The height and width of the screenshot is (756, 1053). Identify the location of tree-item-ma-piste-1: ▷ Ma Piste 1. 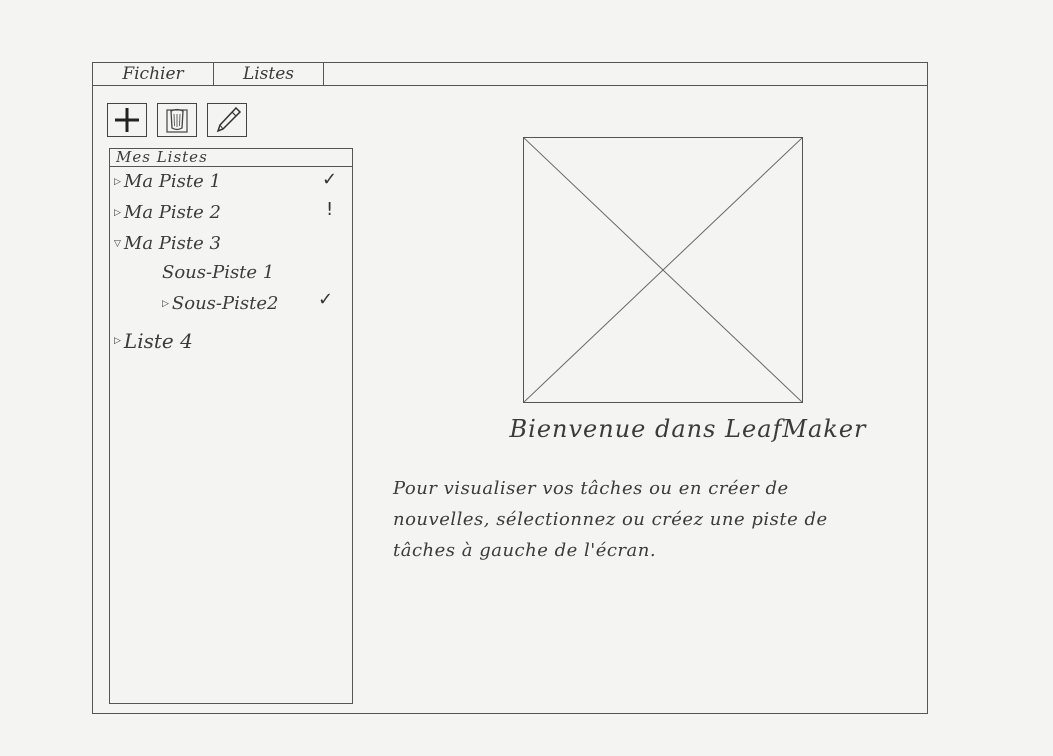
(167, 181).